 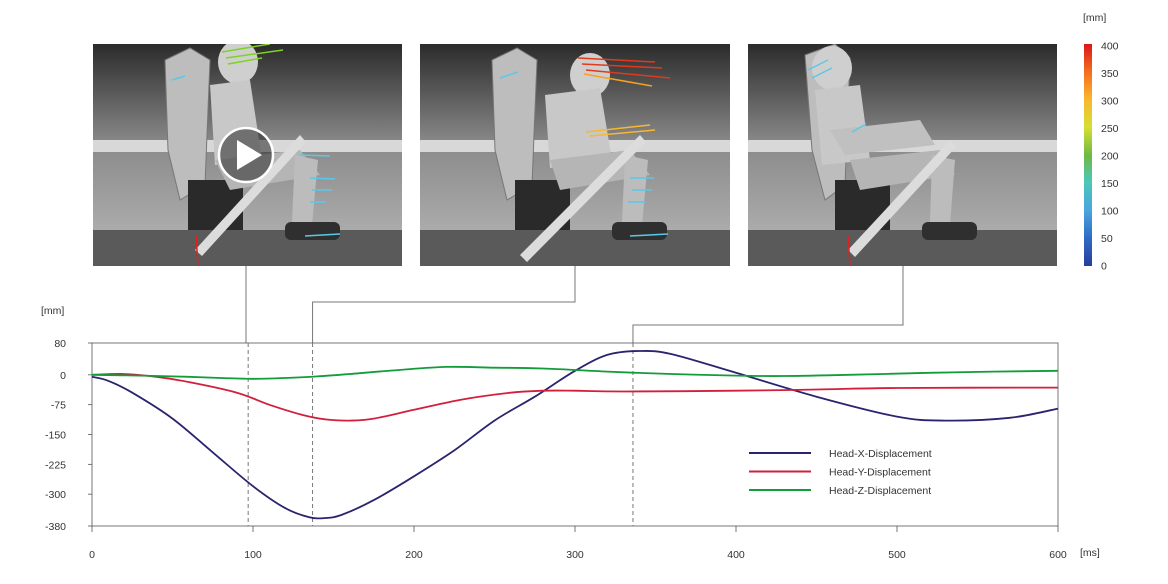 I want to click on y-tick-label: -150, so click(x=55, y=436).